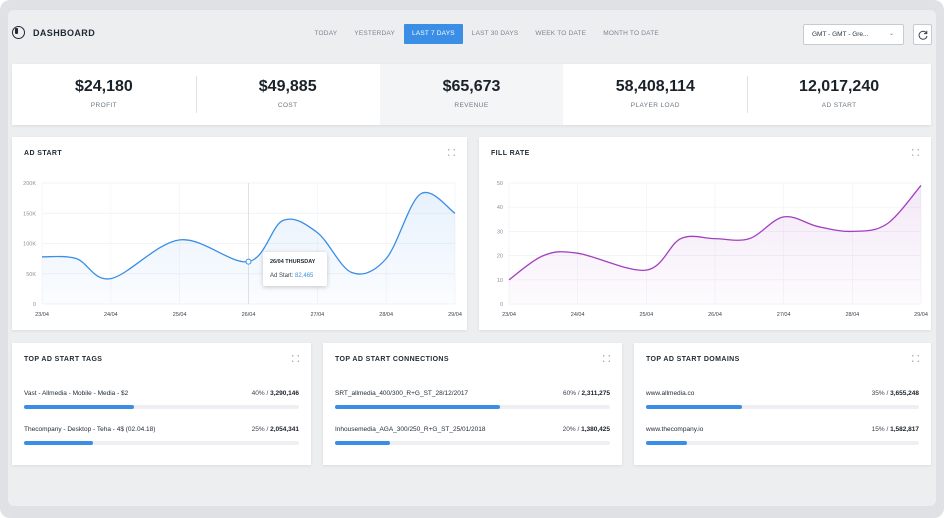 This screenshot has width=944, height=518. What do you see at coordinates (29, 214) in the screenshot?
I see `y-tick-label: 150K` at bounding box center [29, 214].